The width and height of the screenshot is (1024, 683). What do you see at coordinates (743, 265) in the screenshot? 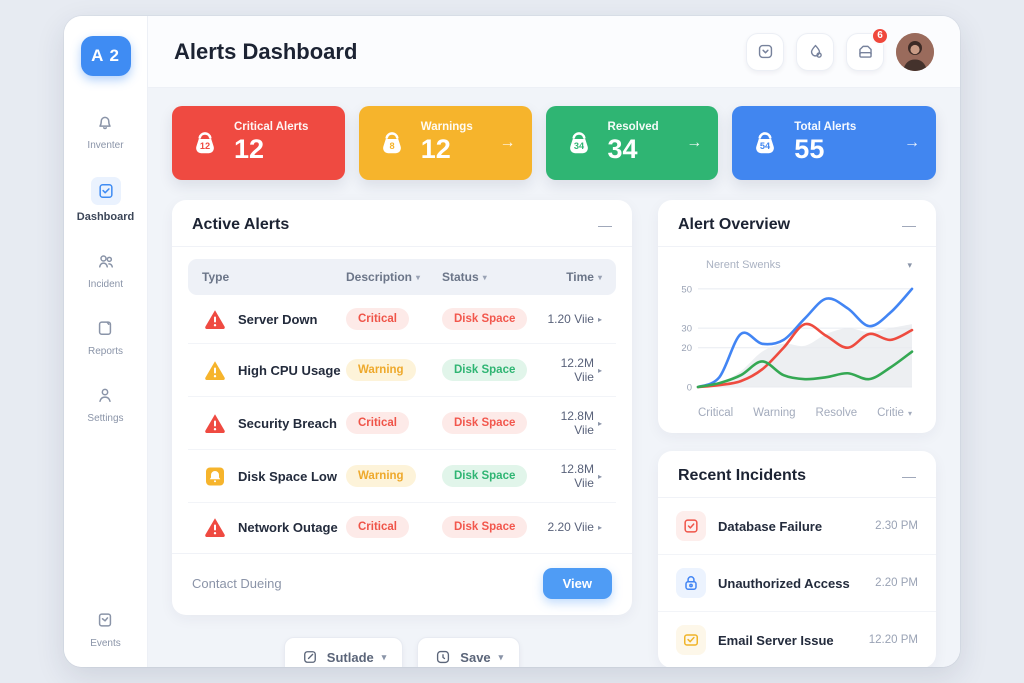
I see `chart-dropdown-label: Nerent Swenks` at bounding box center [743, 265].